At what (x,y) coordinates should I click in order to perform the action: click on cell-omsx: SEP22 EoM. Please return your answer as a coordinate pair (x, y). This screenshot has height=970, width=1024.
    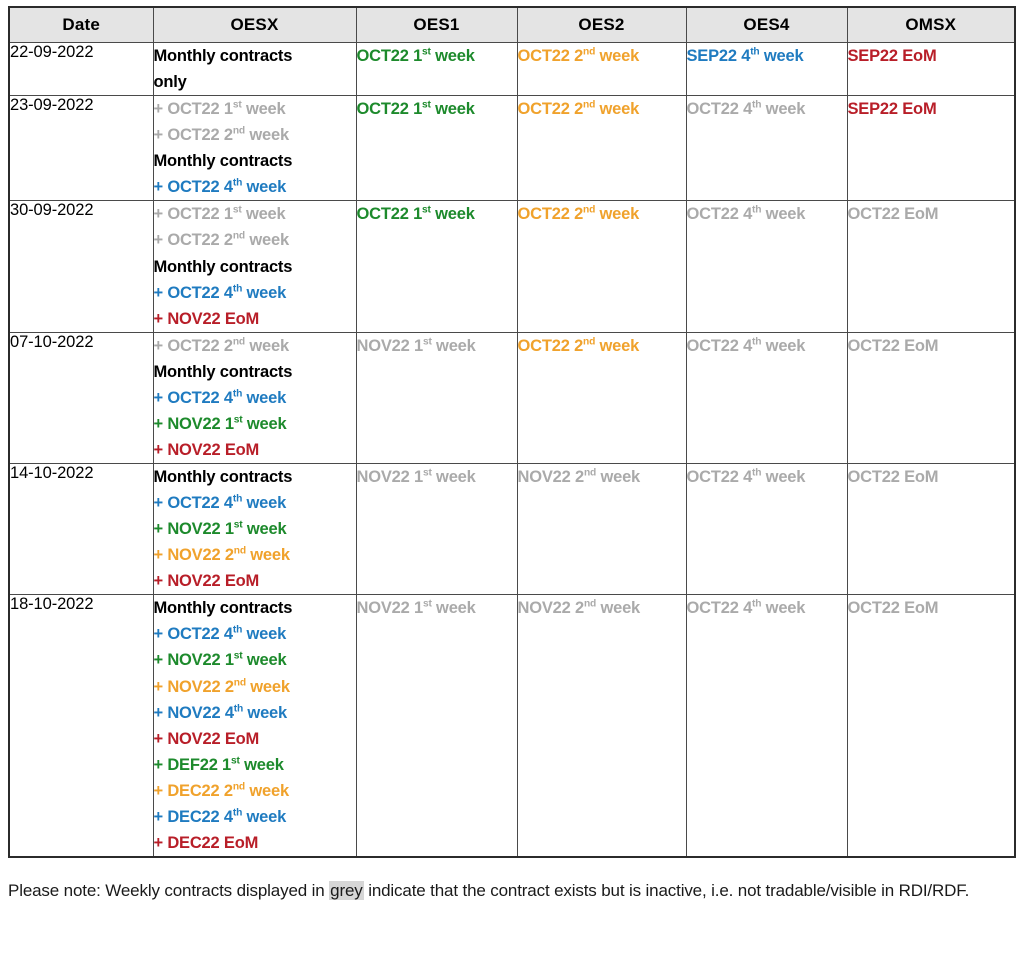
    Looking at the image, I should click on (931, 148).